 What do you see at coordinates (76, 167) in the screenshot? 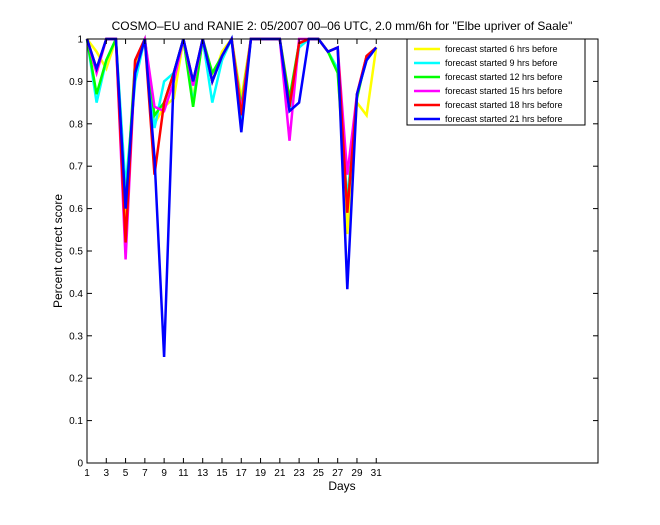
I see `y-tick-label: 0.7` at bounding box center [76, 167].